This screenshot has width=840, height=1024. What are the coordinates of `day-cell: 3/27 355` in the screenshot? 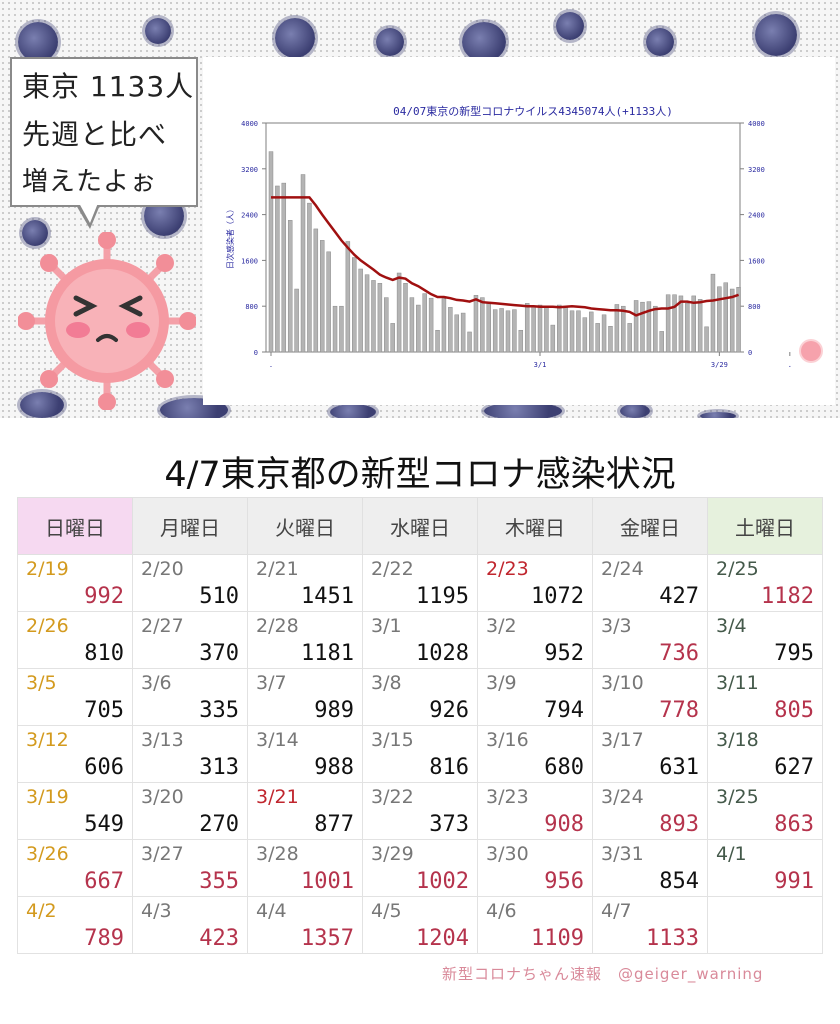 It's located at (190, 868).